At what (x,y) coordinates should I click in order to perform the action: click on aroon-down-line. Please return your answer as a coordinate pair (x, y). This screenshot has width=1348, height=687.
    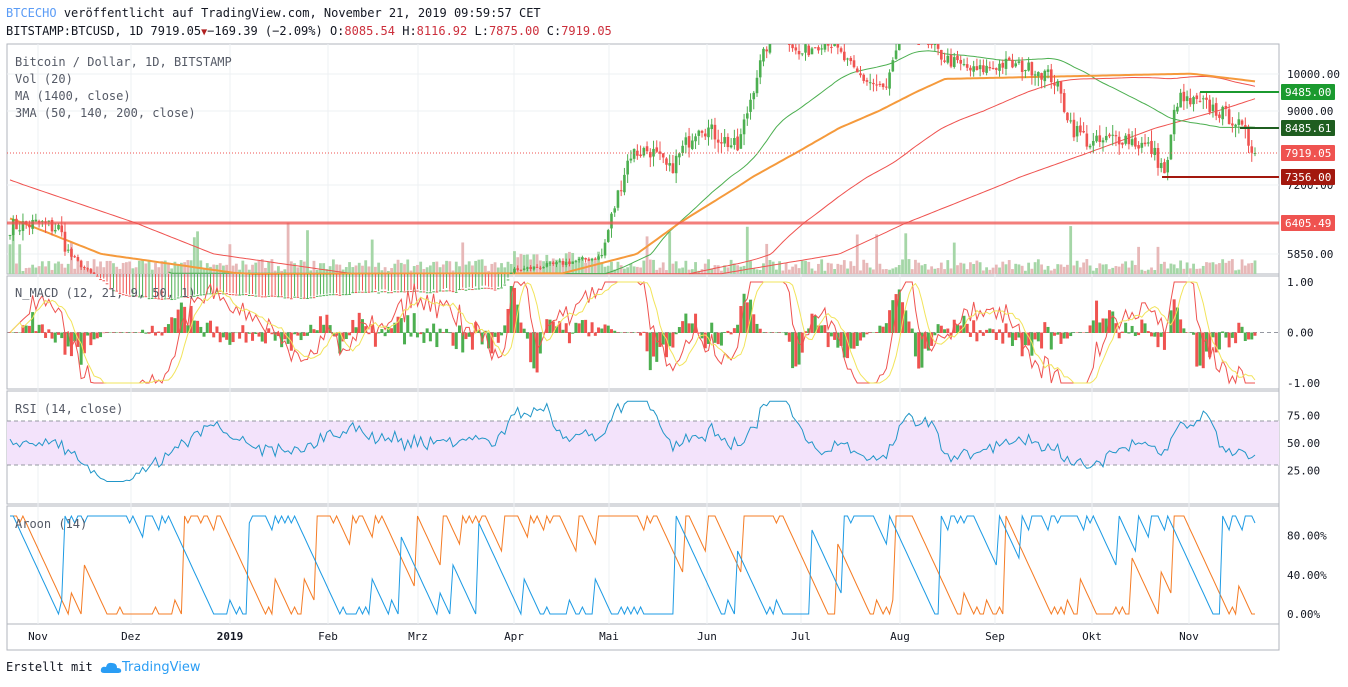
    Looking at the image, I should click on (633, 565).